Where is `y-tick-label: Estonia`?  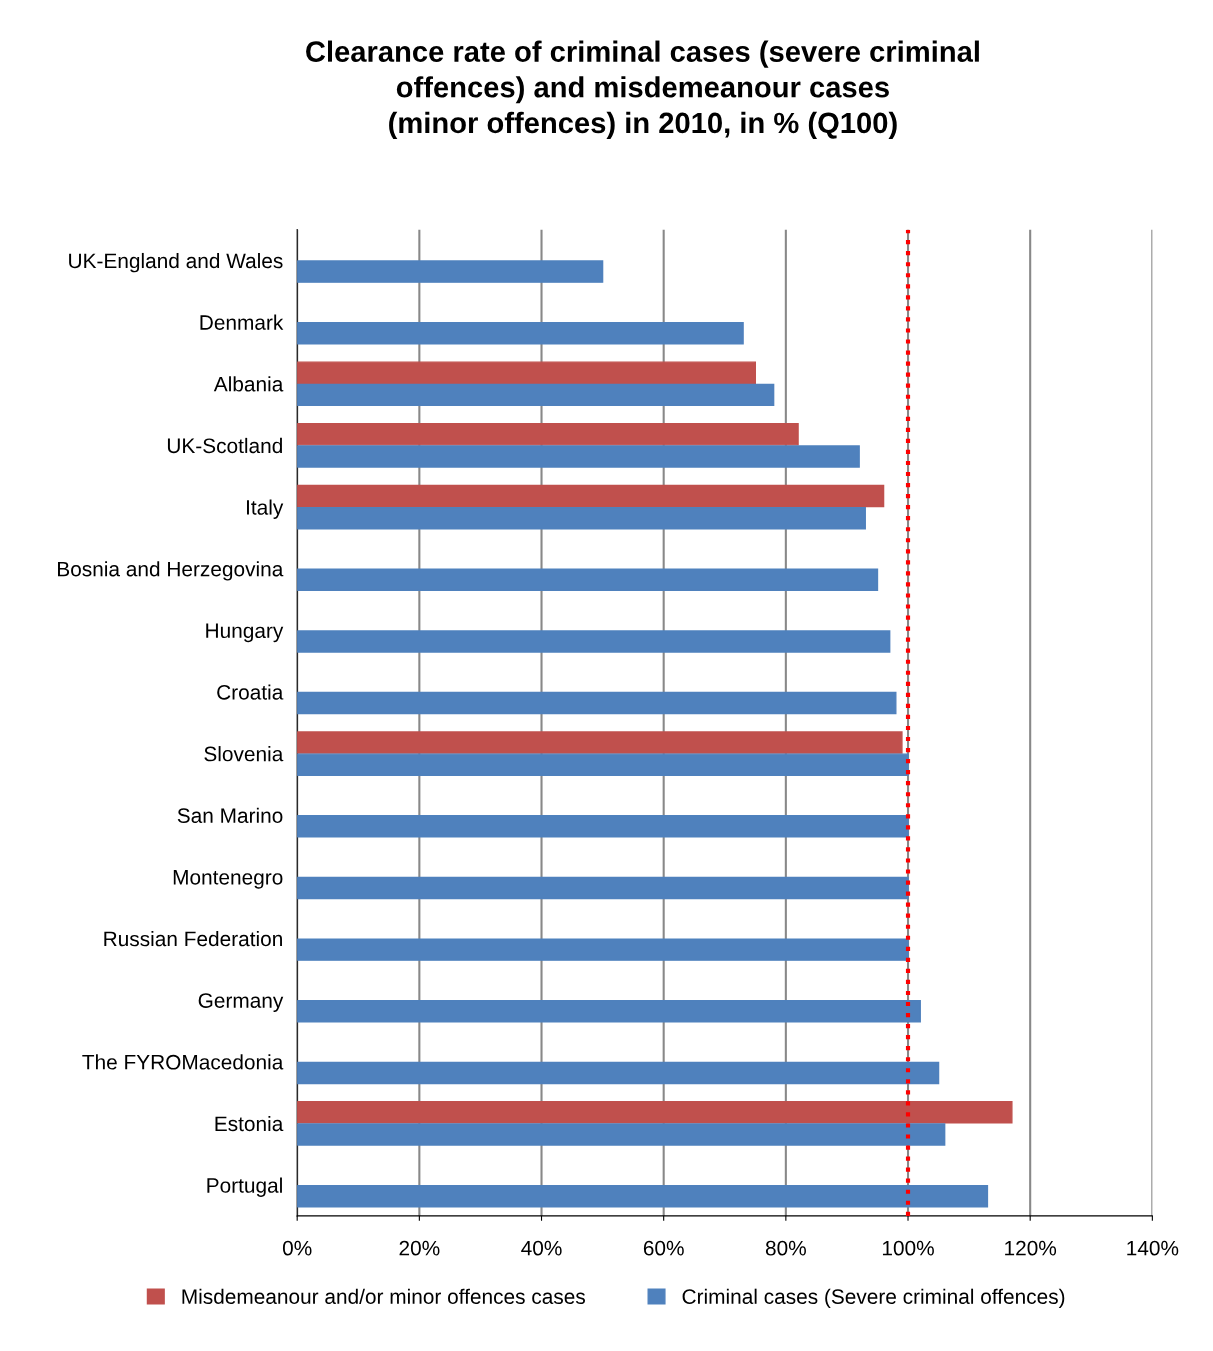 y-tick-label: Estonia is located at coordinates (249, 1123).